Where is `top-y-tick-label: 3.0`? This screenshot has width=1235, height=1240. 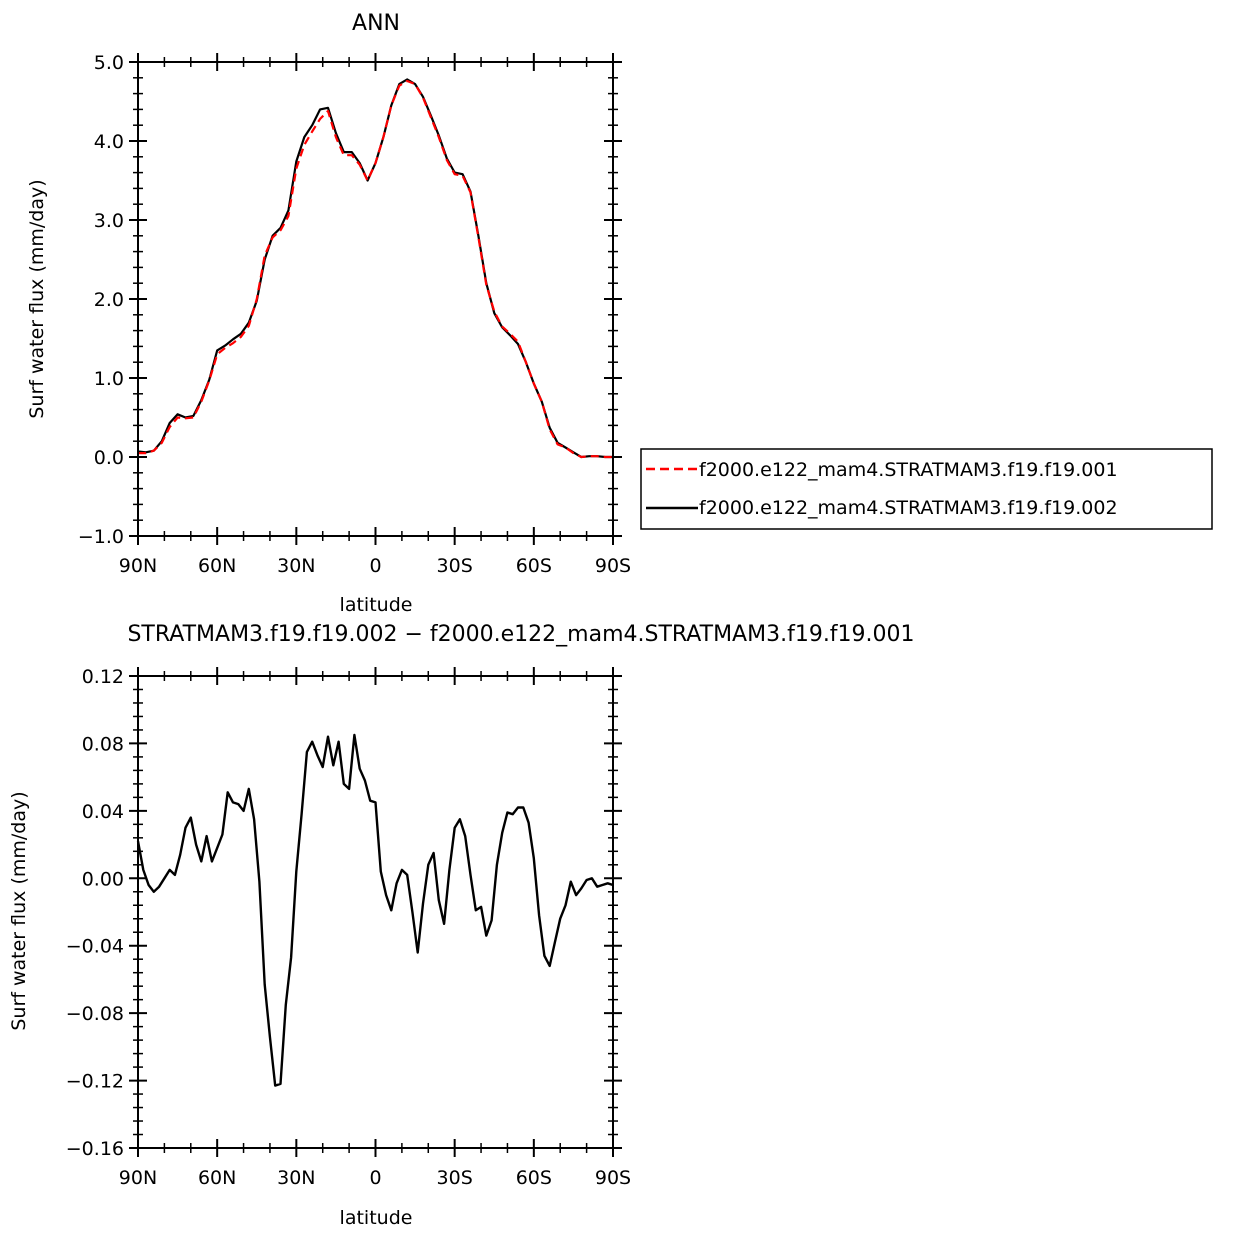
top-y-tick-label: 3.0 is located at coordinates (109, 221).